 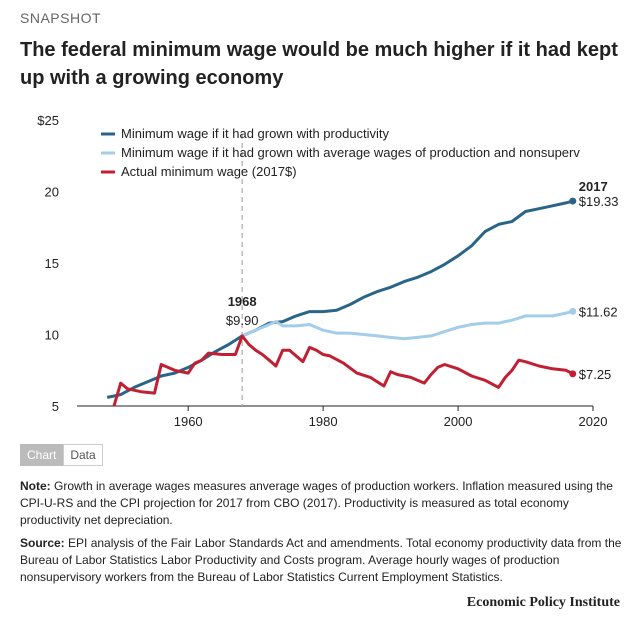 What do you see at coordinates (593, 186) in the screenshot?
I see `end-year-label: 2017` at bounding box center [593, 186].